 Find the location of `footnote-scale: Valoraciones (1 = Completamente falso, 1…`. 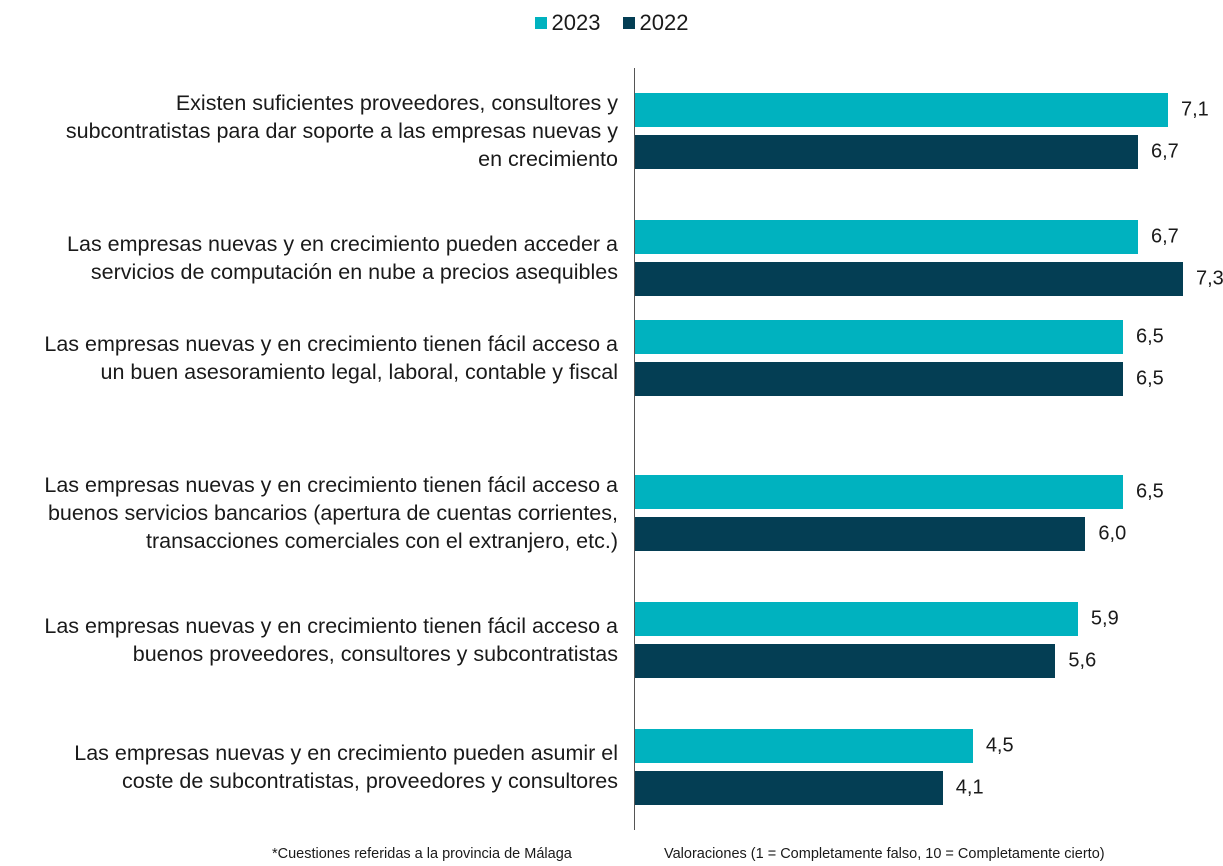

footnote-scale: Valoraciones (1 = Completamente falso, 1… is located at coordinates (884, 854).